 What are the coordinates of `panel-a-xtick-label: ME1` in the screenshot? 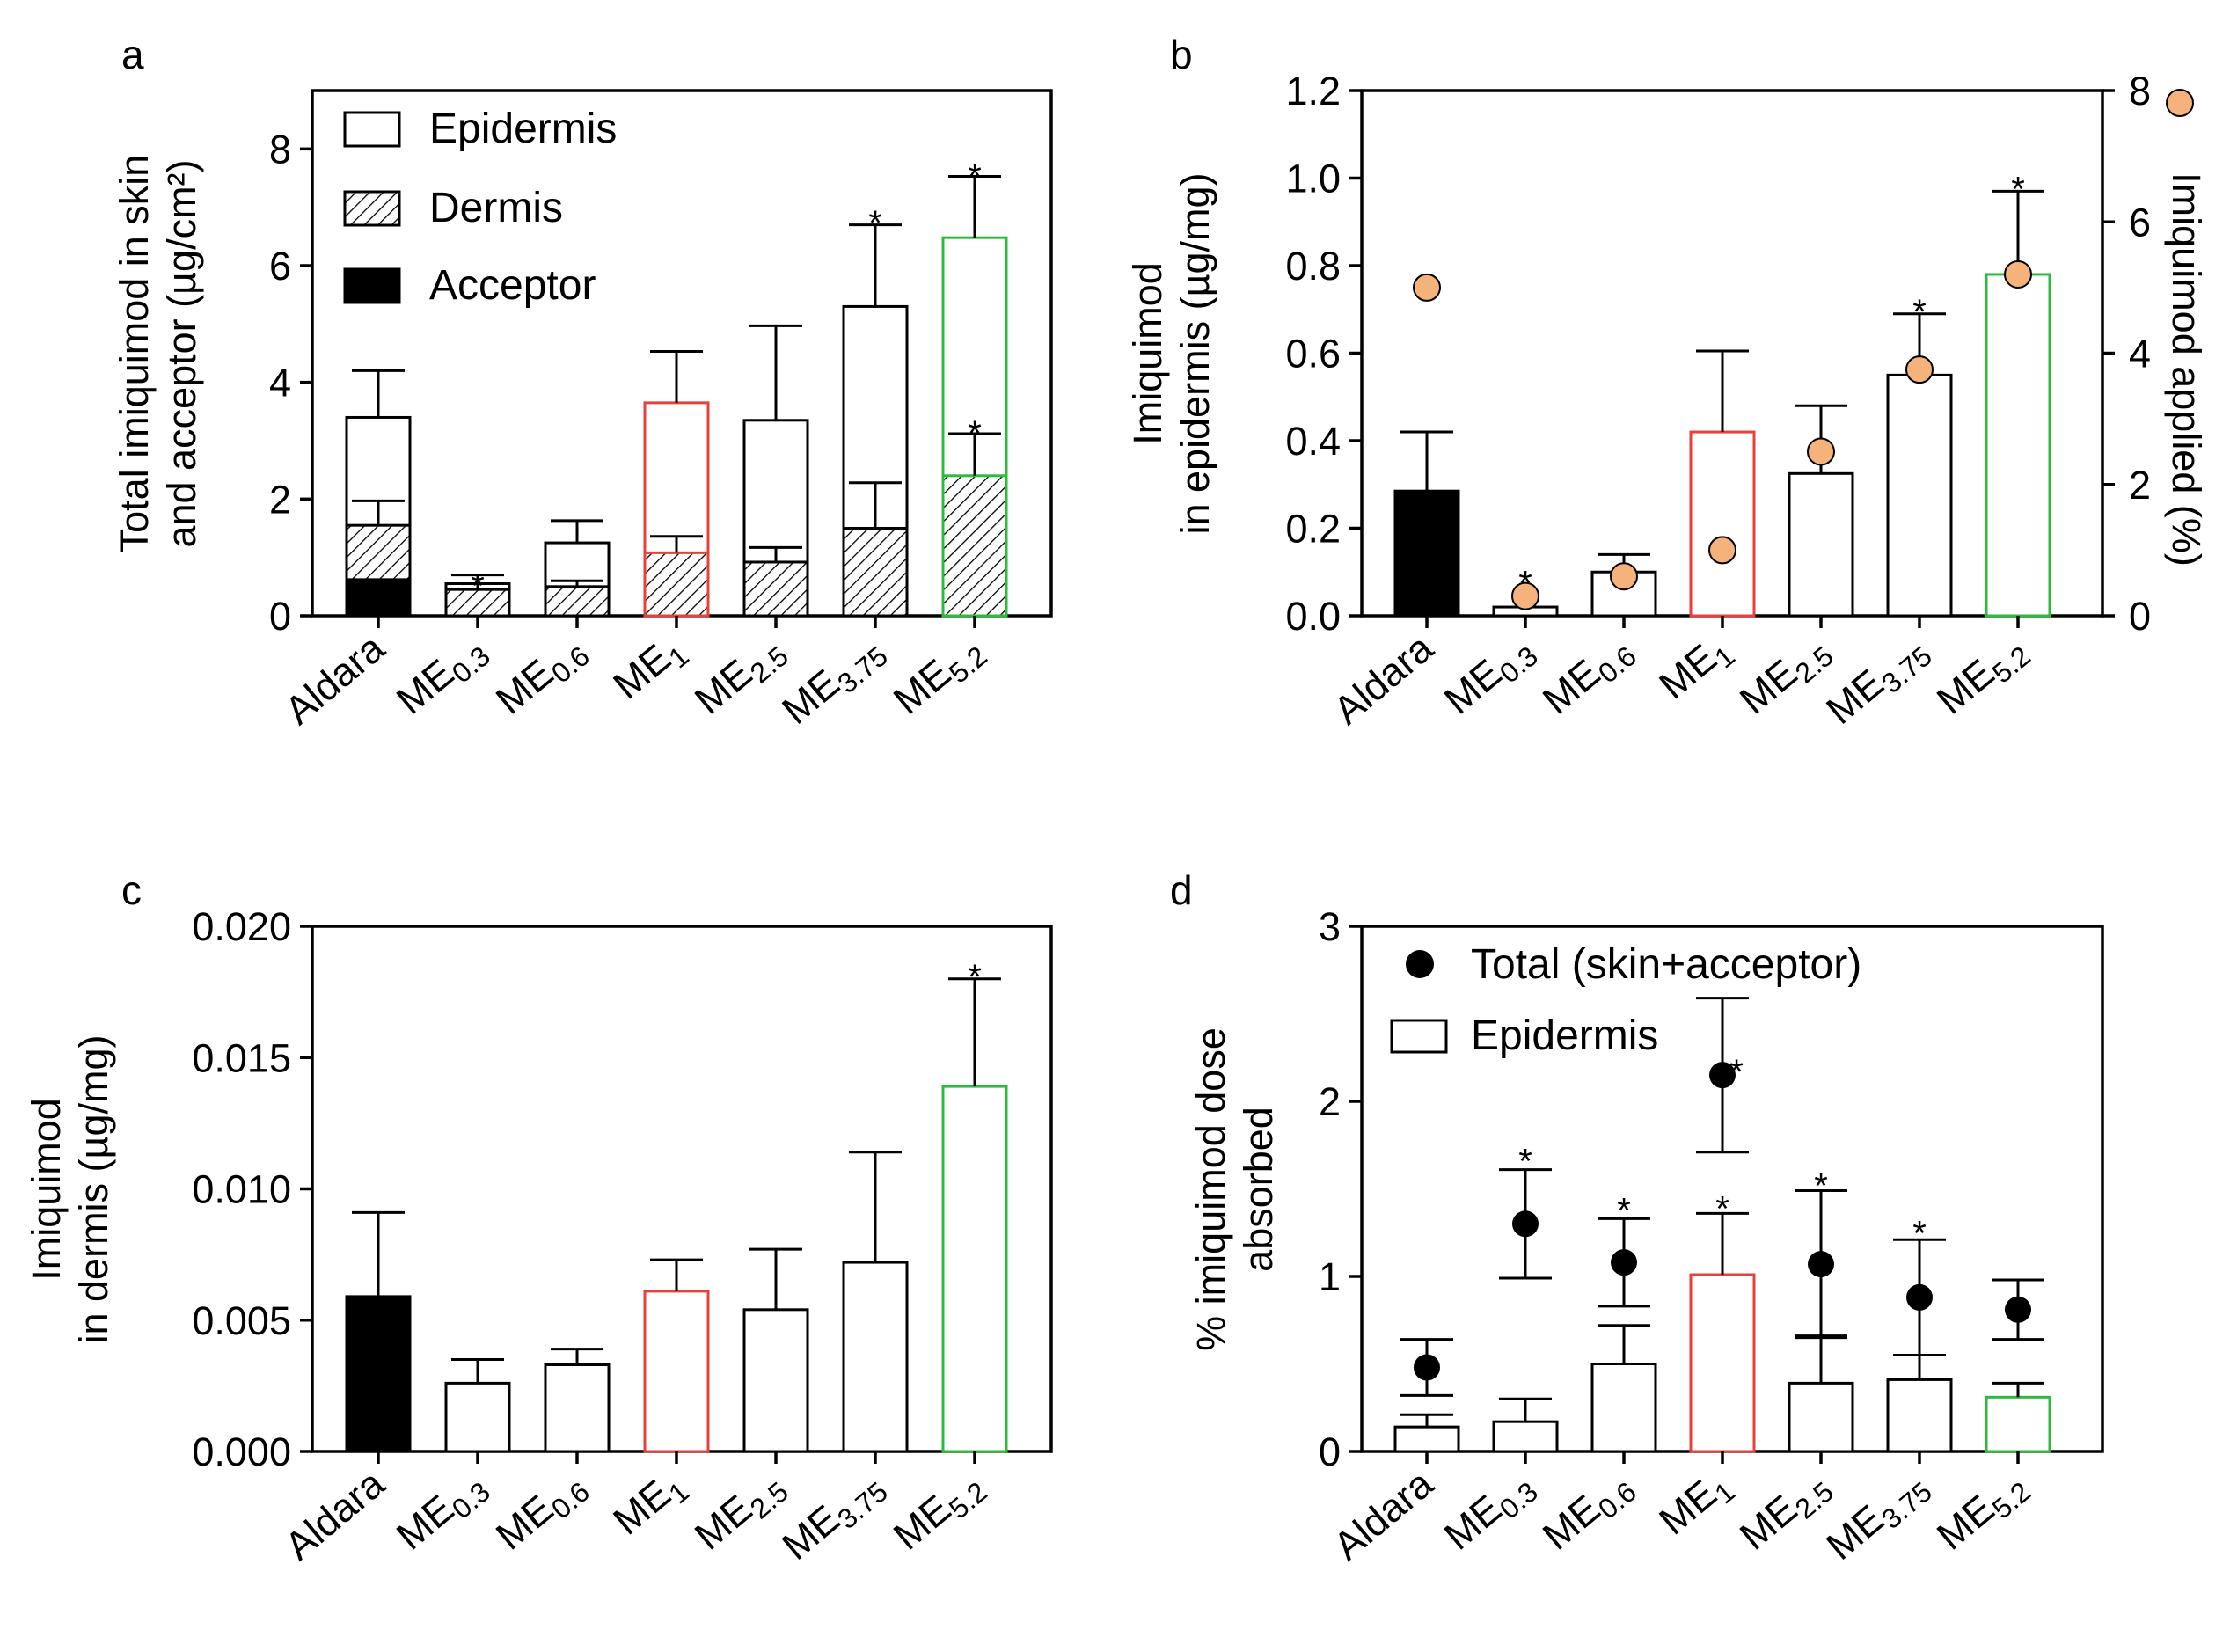 It's located at (650, 669).